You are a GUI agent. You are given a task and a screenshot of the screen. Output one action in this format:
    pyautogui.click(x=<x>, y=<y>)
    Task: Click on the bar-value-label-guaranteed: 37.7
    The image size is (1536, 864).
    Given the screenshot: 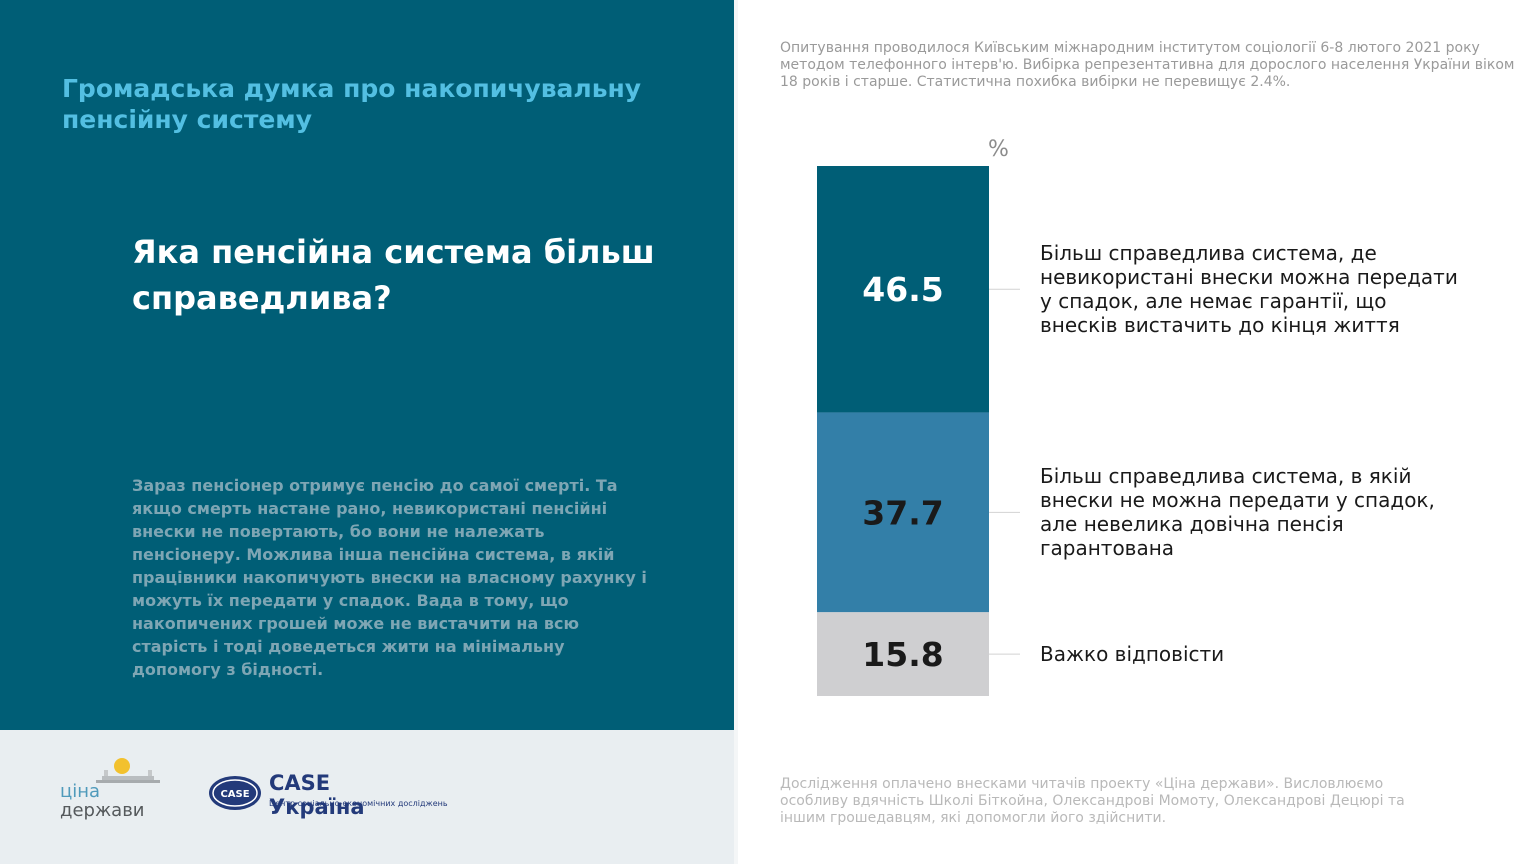 What is the action you would take?
    pyautogui.click(x=902, y=512)
    